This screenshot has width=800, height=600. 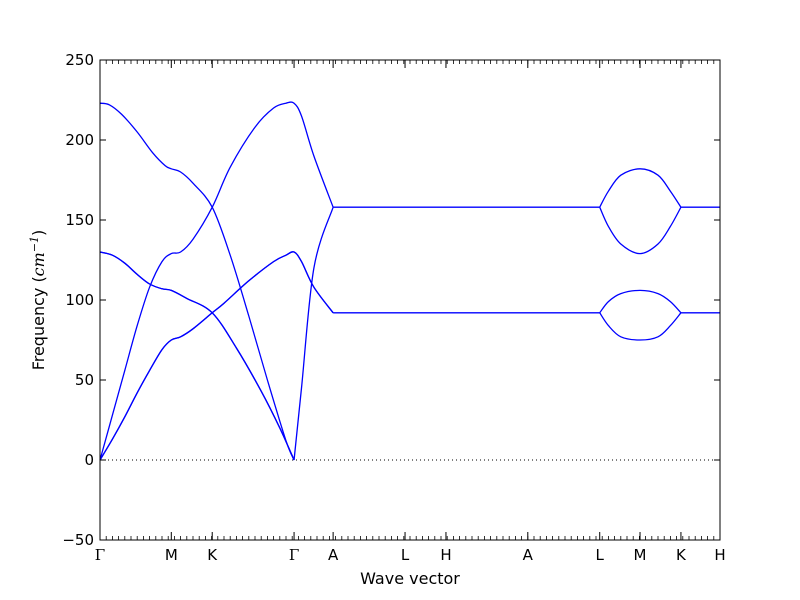 I want to click on y-tick-label: 100, so click(x=79, y=300).